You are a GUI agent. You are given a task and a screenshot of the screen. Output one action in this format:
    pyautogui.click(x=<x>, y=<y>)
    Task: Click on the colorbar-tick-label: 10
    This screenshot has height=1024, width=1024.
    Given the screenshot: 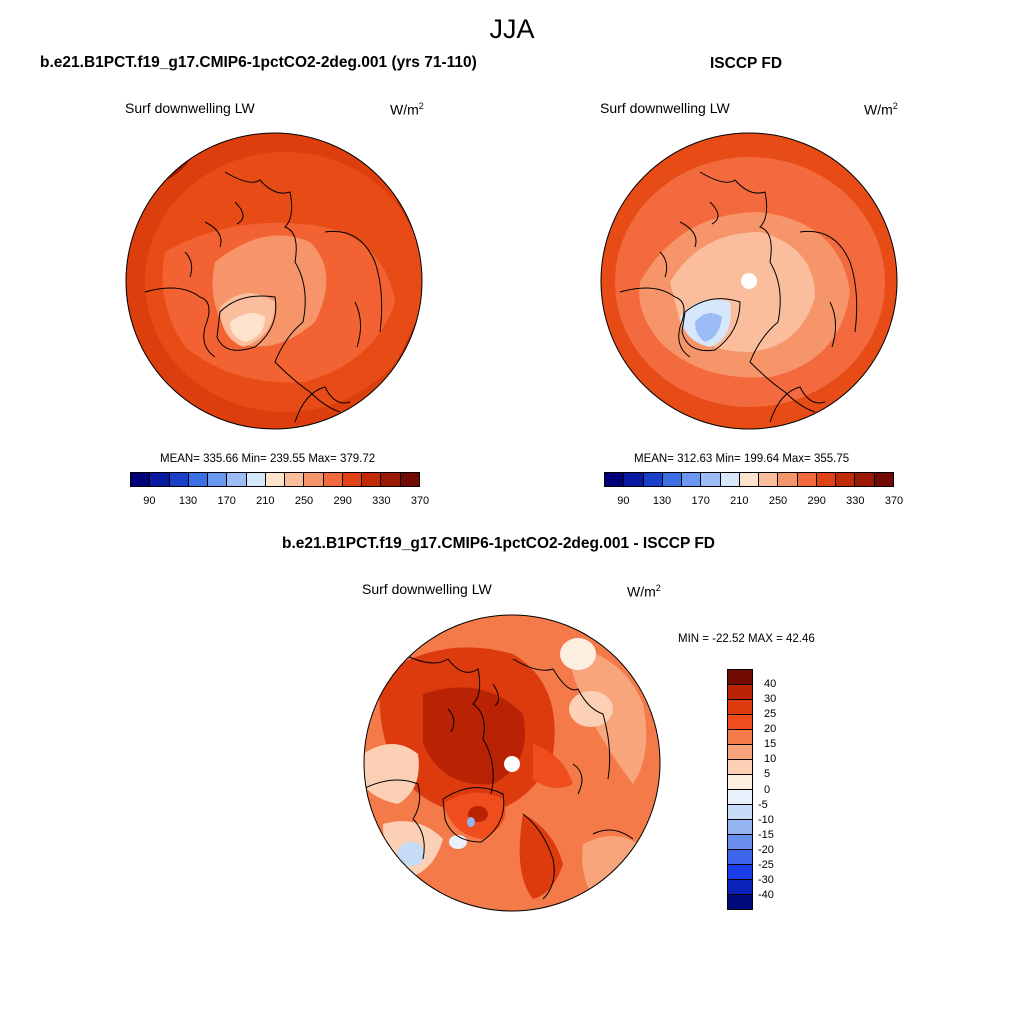 What is the action you would take?
    pyautogui.click(x=770, y=759)
    